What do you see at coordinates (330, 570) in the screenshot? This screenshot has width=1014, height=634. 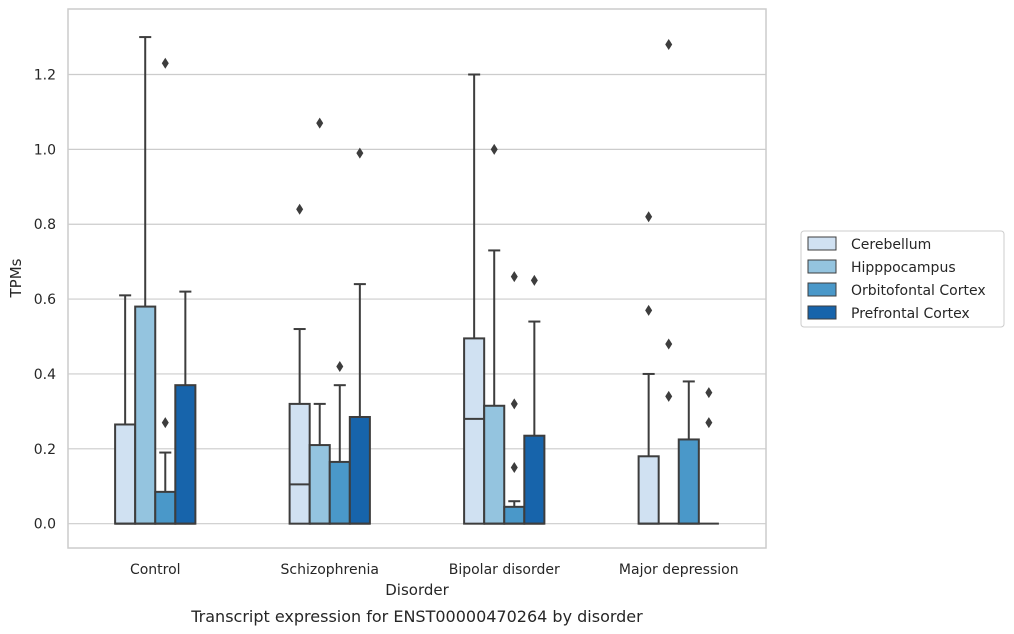 I see `x-tick-label: Schizophrenia` at bounding box center [330, 570].